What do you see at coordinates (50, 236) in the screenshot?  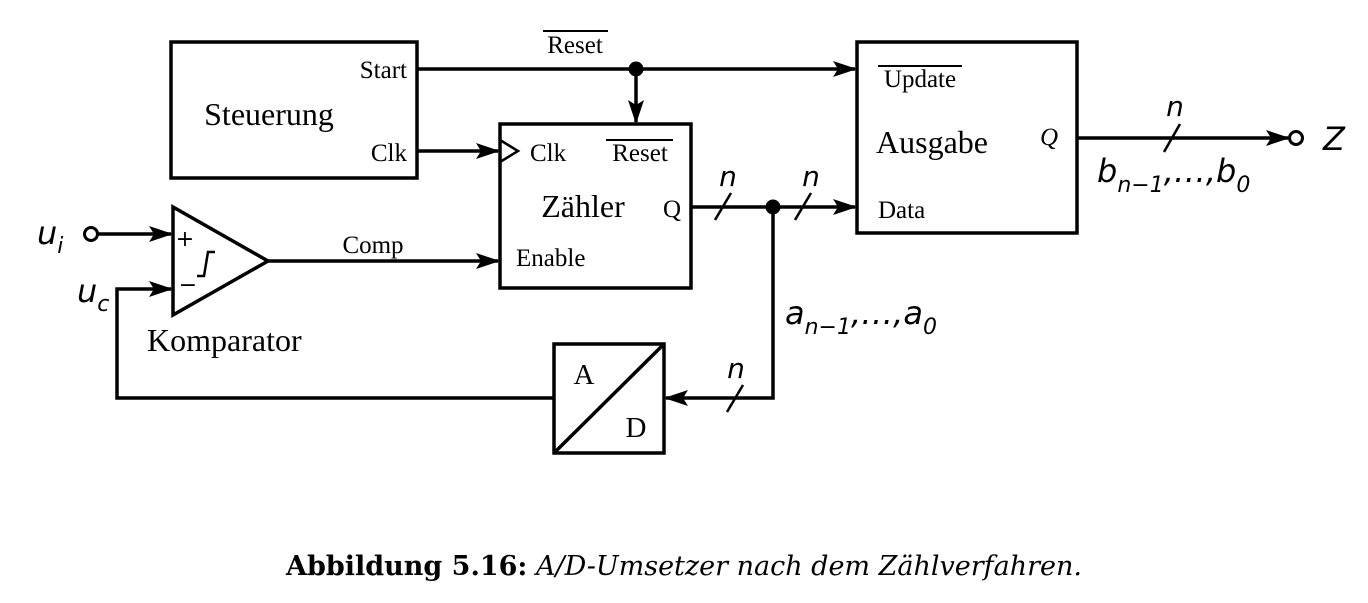 I see `ui-label: ui` at bounding box center [50, 236].